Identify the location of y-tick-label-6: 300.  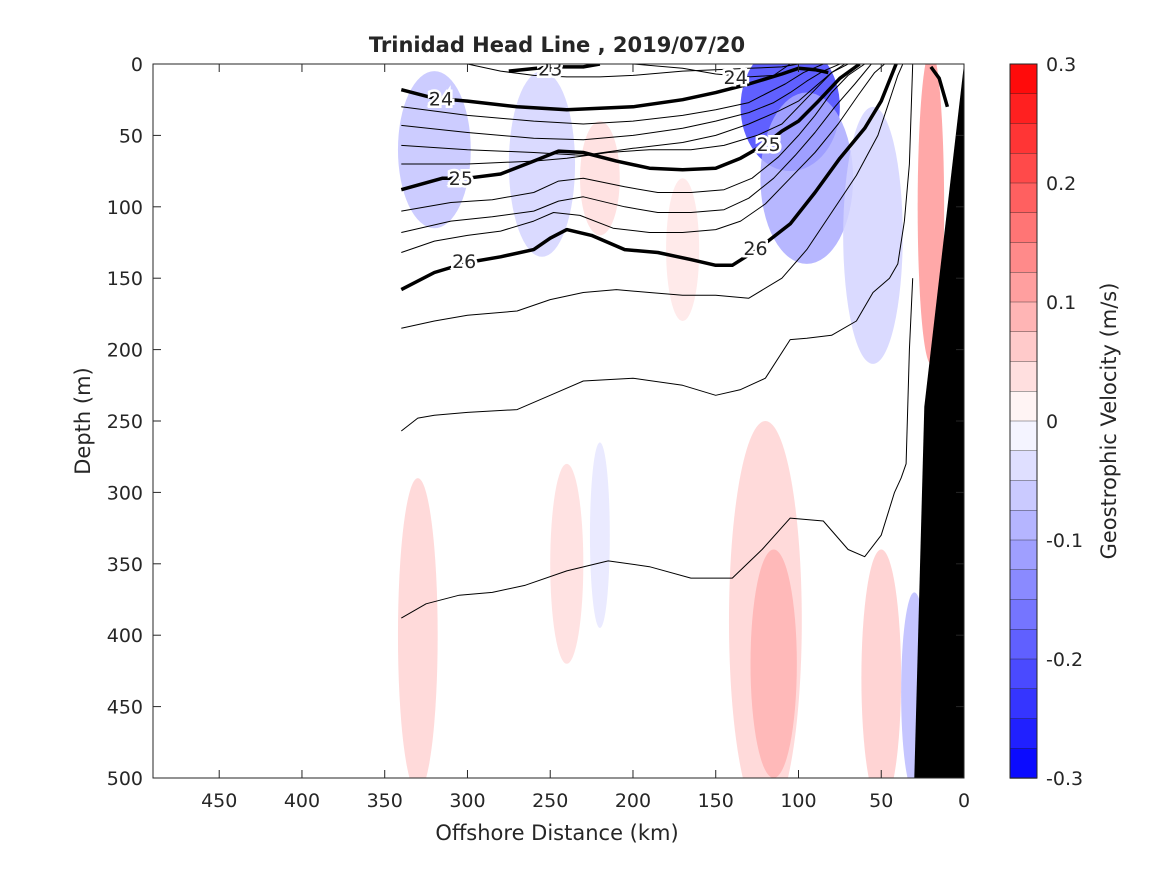
(125, 493).